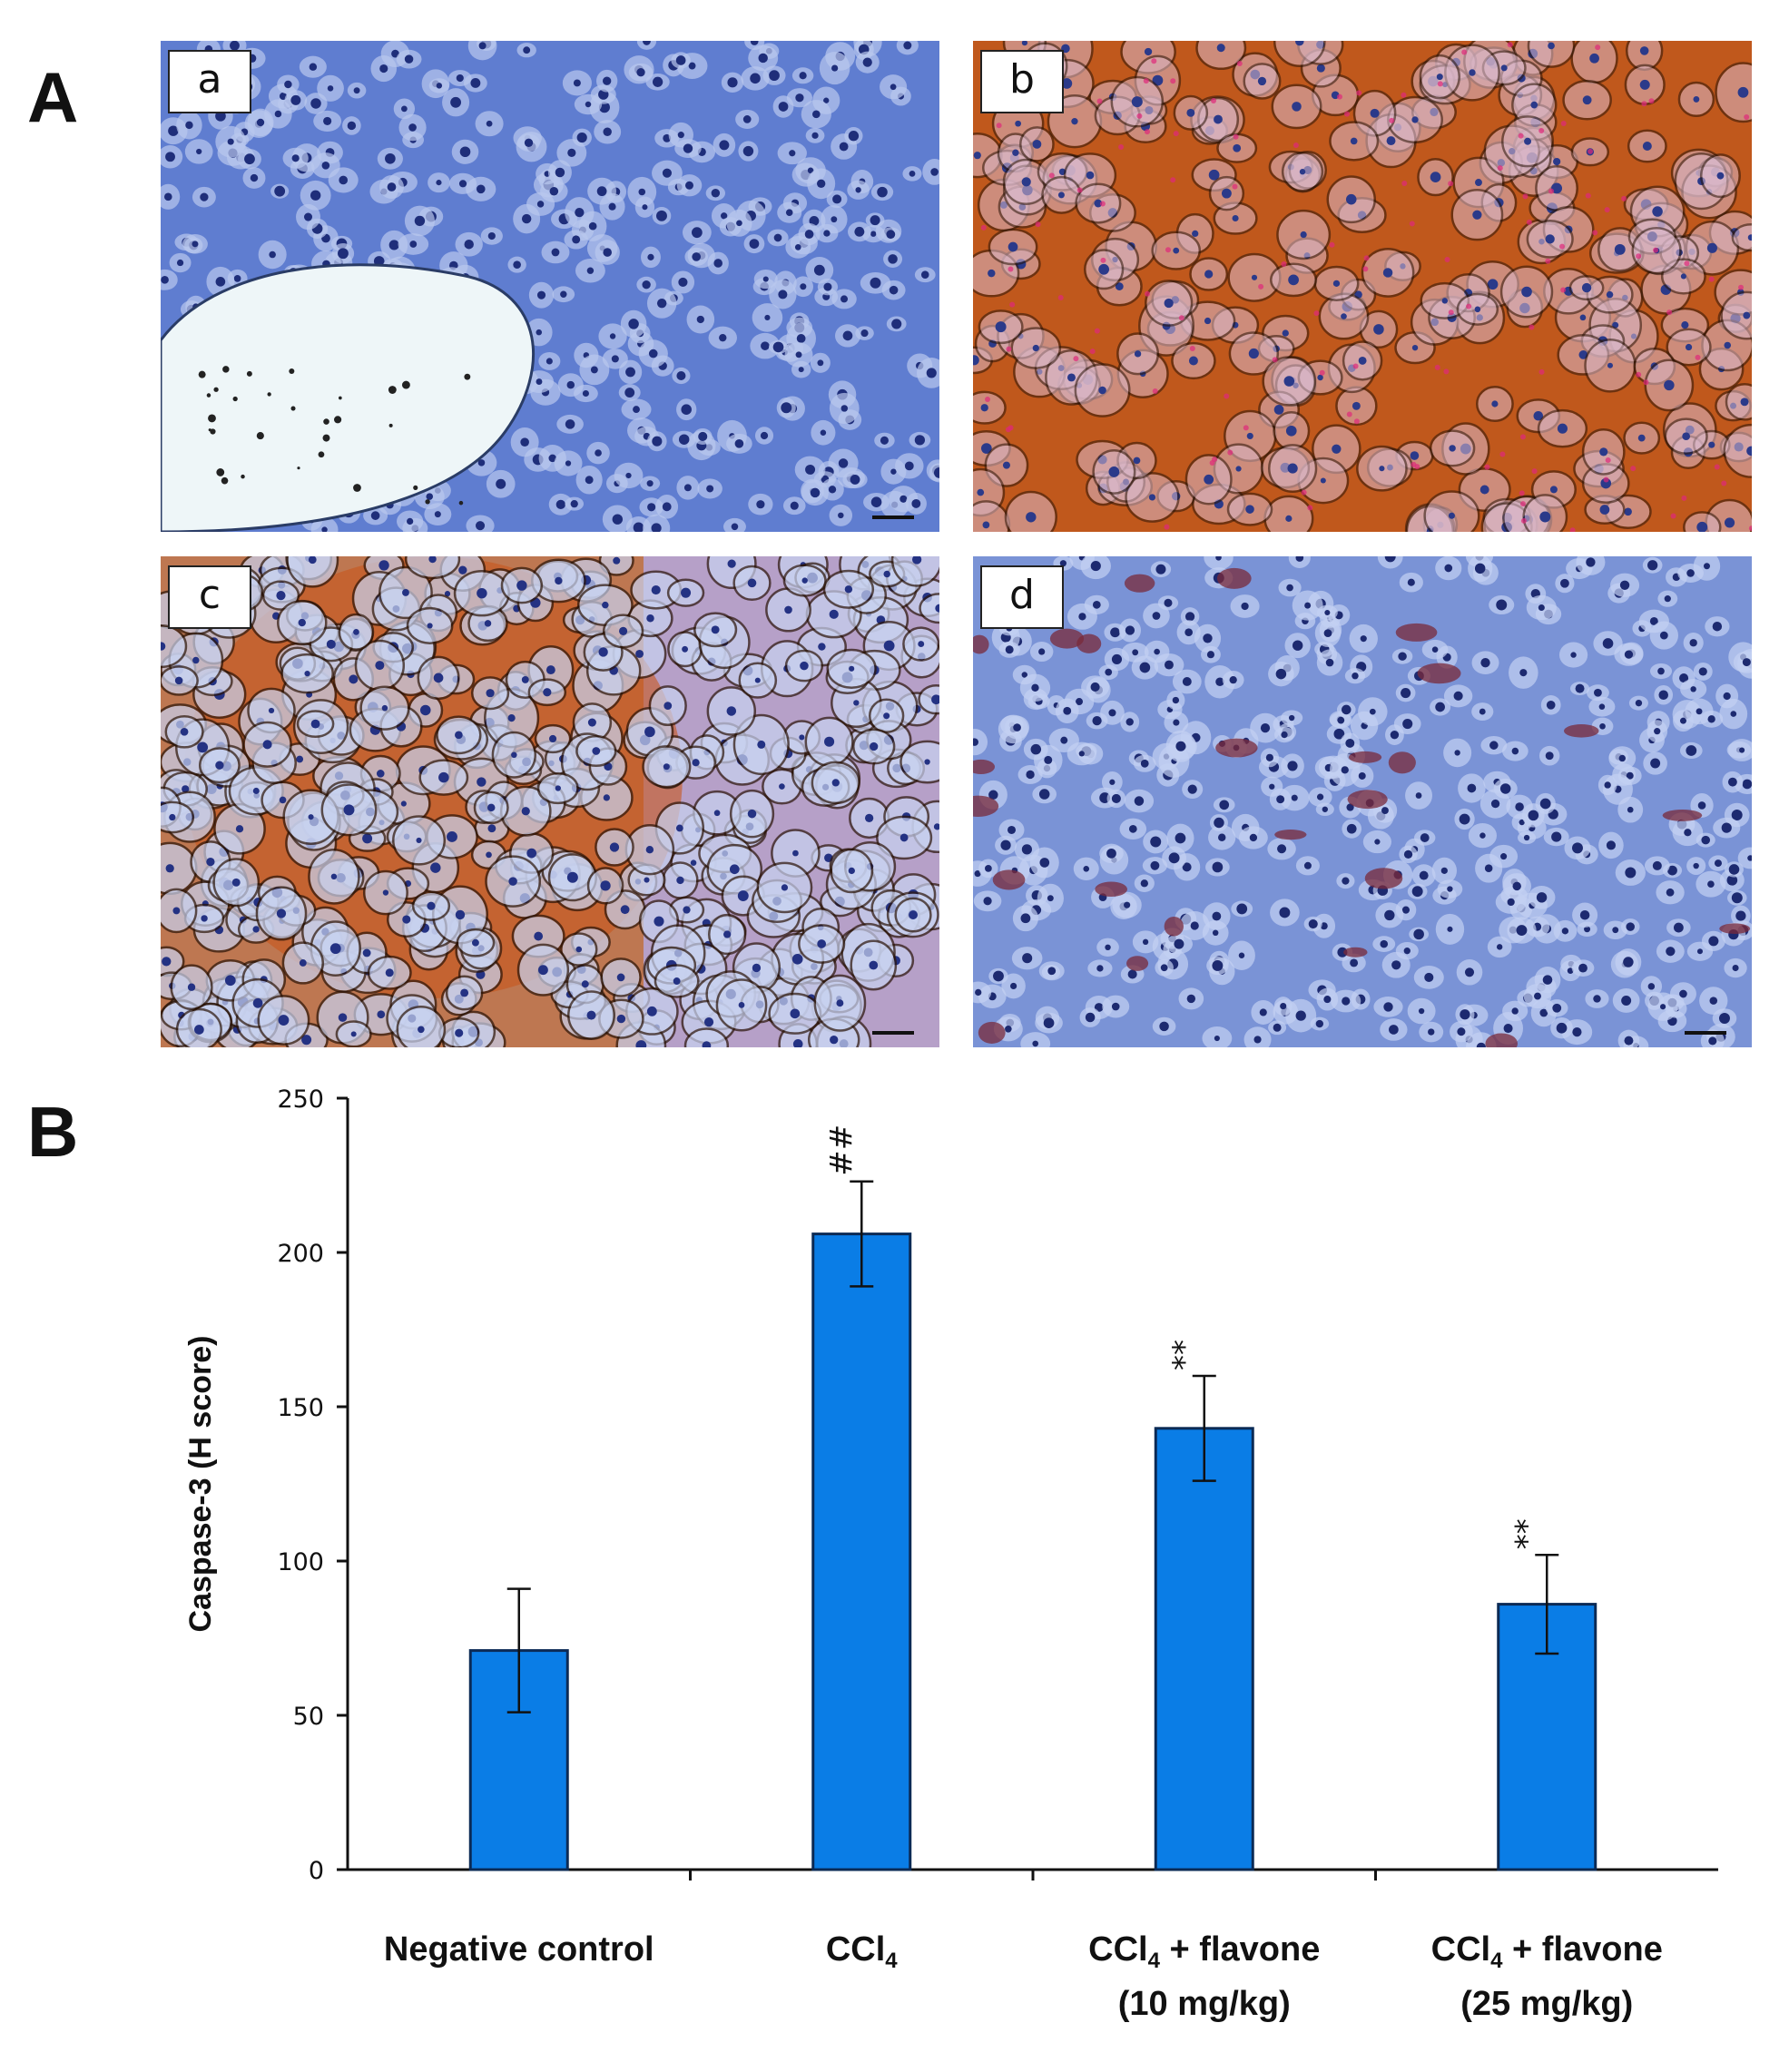 This screenshot has height=2072, width=1789. I want to click on micrograph-a: a, so click(550, 286).